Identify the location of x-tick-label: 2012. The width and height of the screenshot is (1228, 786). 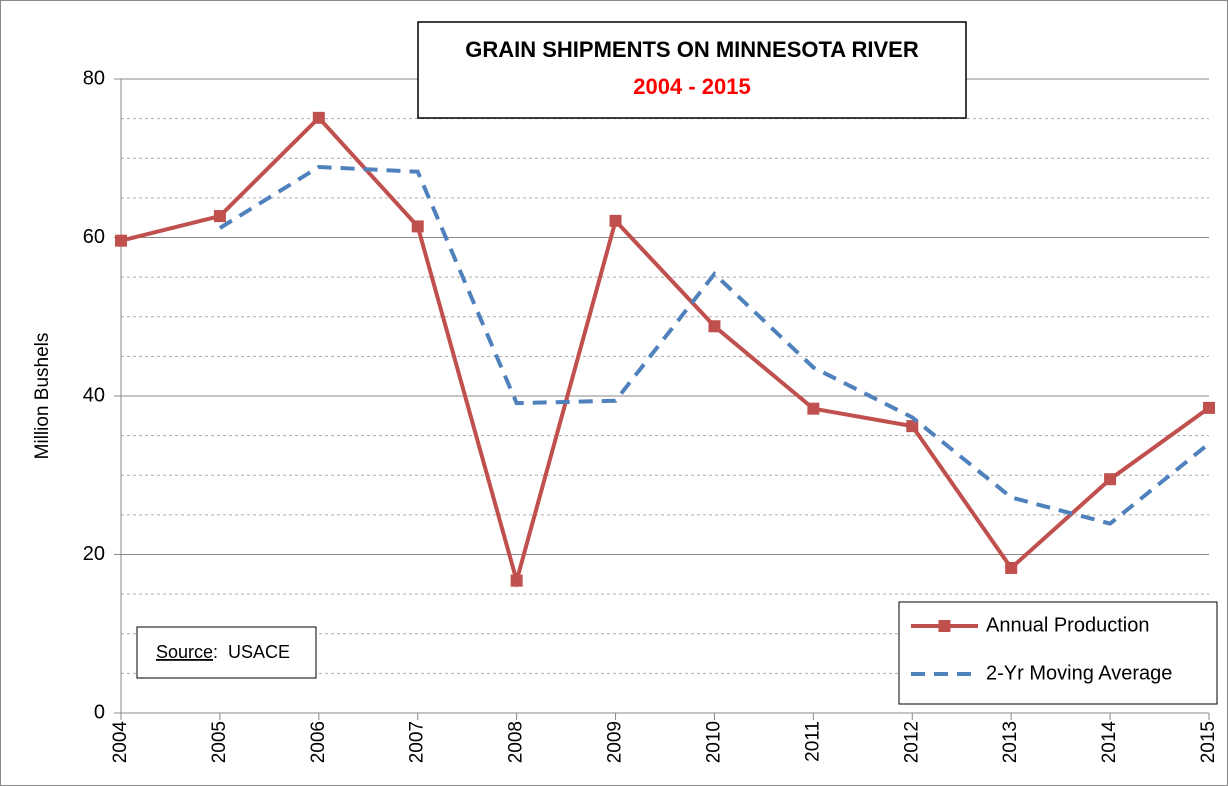
(911, 742).